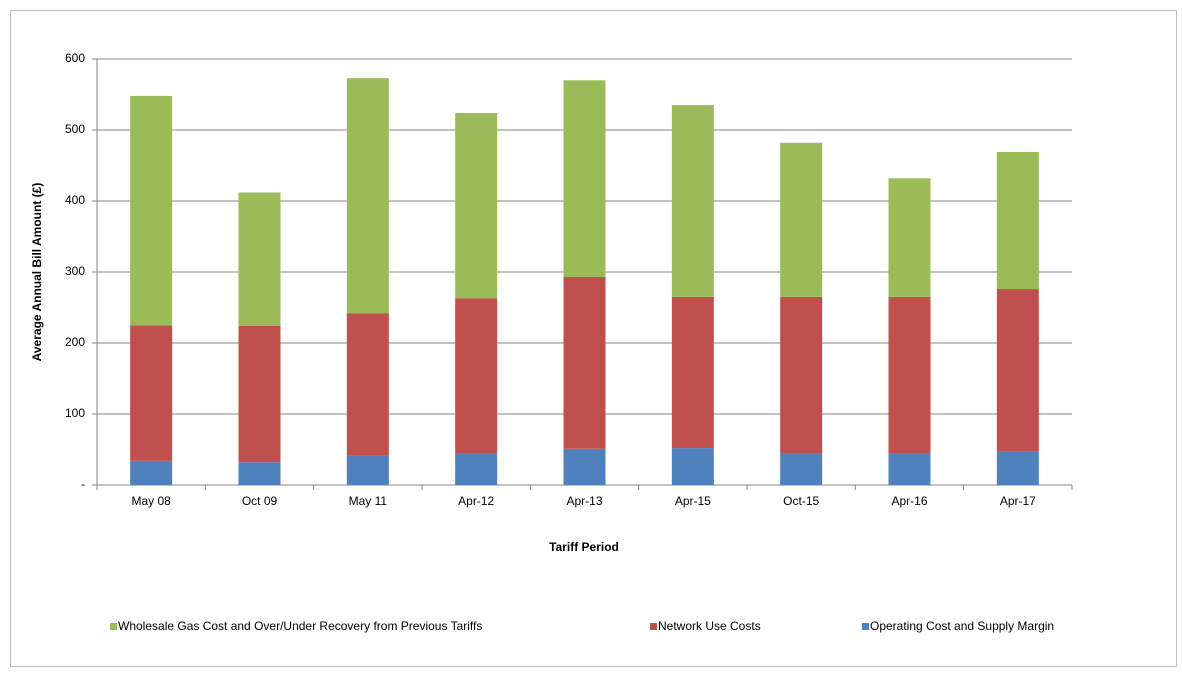  Describe the element at coordinates (709, 626) in the screenshot. I see `legend-label: Network Use Costs` at that location.